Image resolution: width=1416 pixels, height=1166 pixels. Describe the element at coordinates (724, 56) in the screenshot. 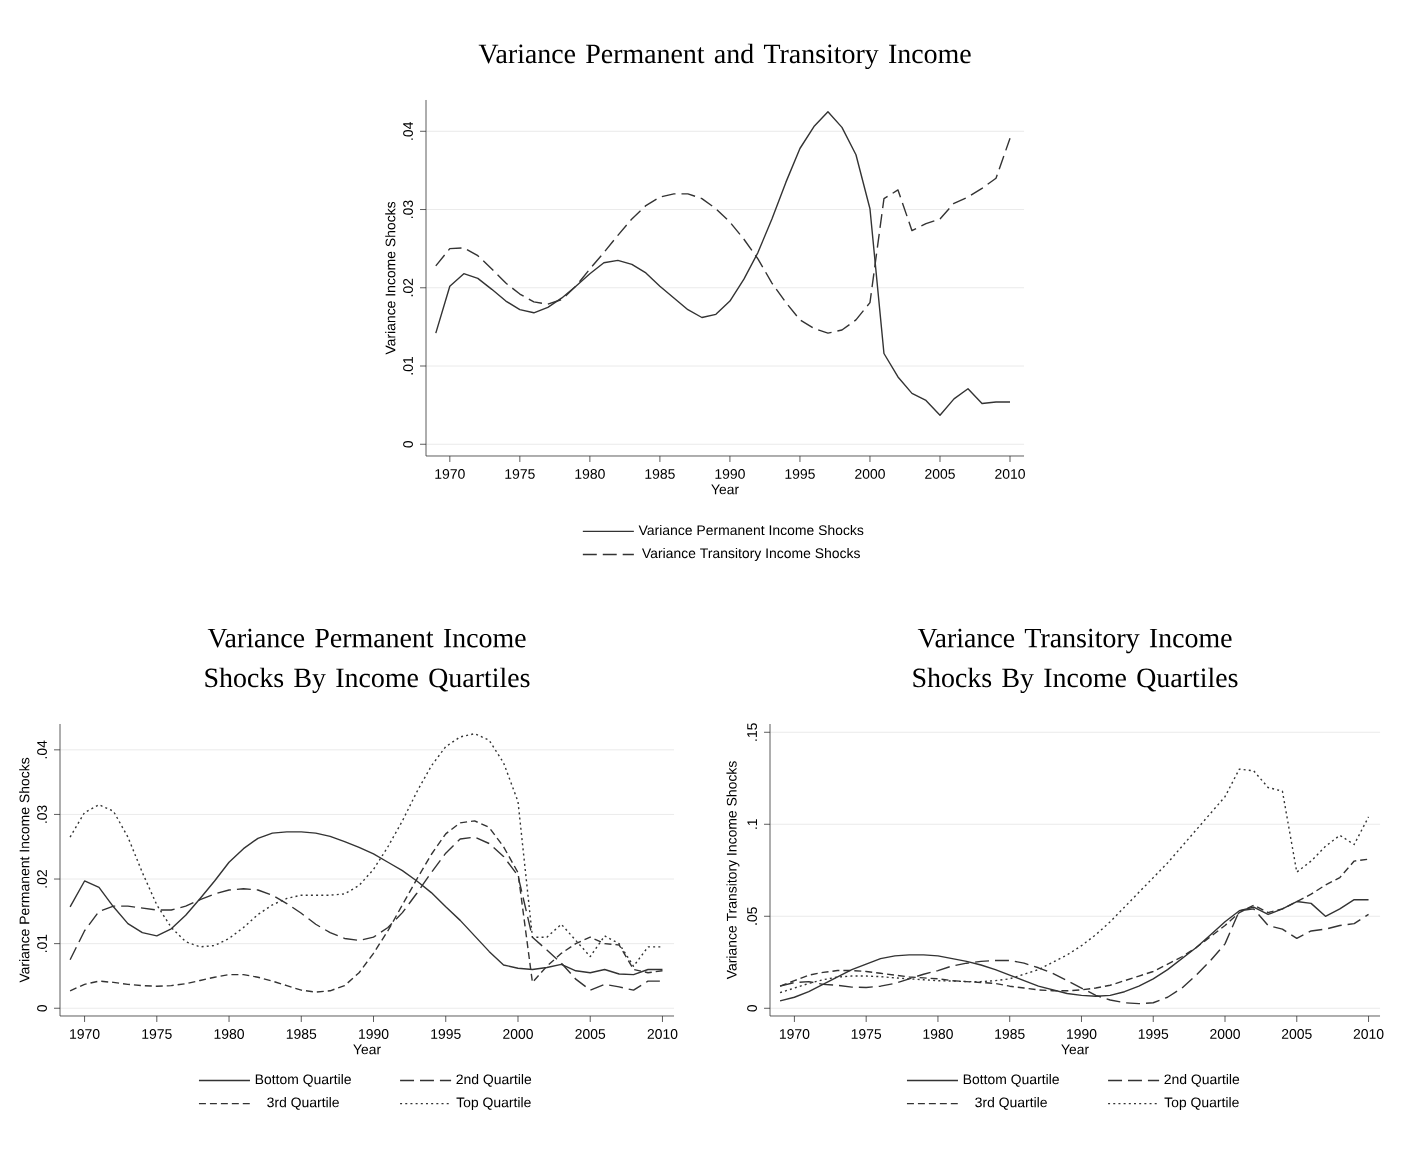

I see `chart-title: Variance Permanent and Transitory Income` at that location.